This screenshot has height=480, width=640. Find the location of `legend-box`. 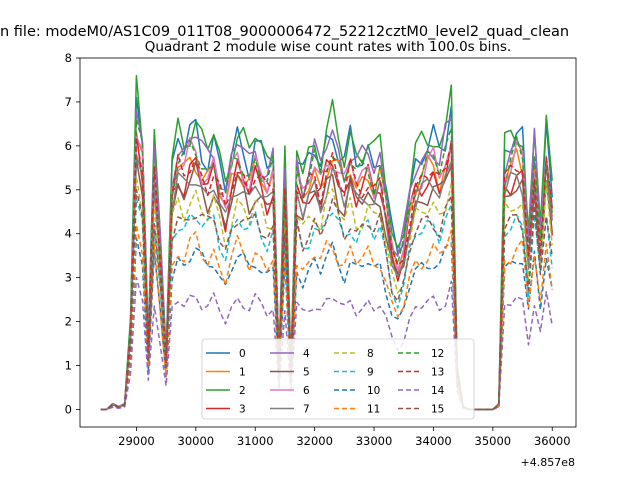

legend-box is located at coordinates (338, 379).